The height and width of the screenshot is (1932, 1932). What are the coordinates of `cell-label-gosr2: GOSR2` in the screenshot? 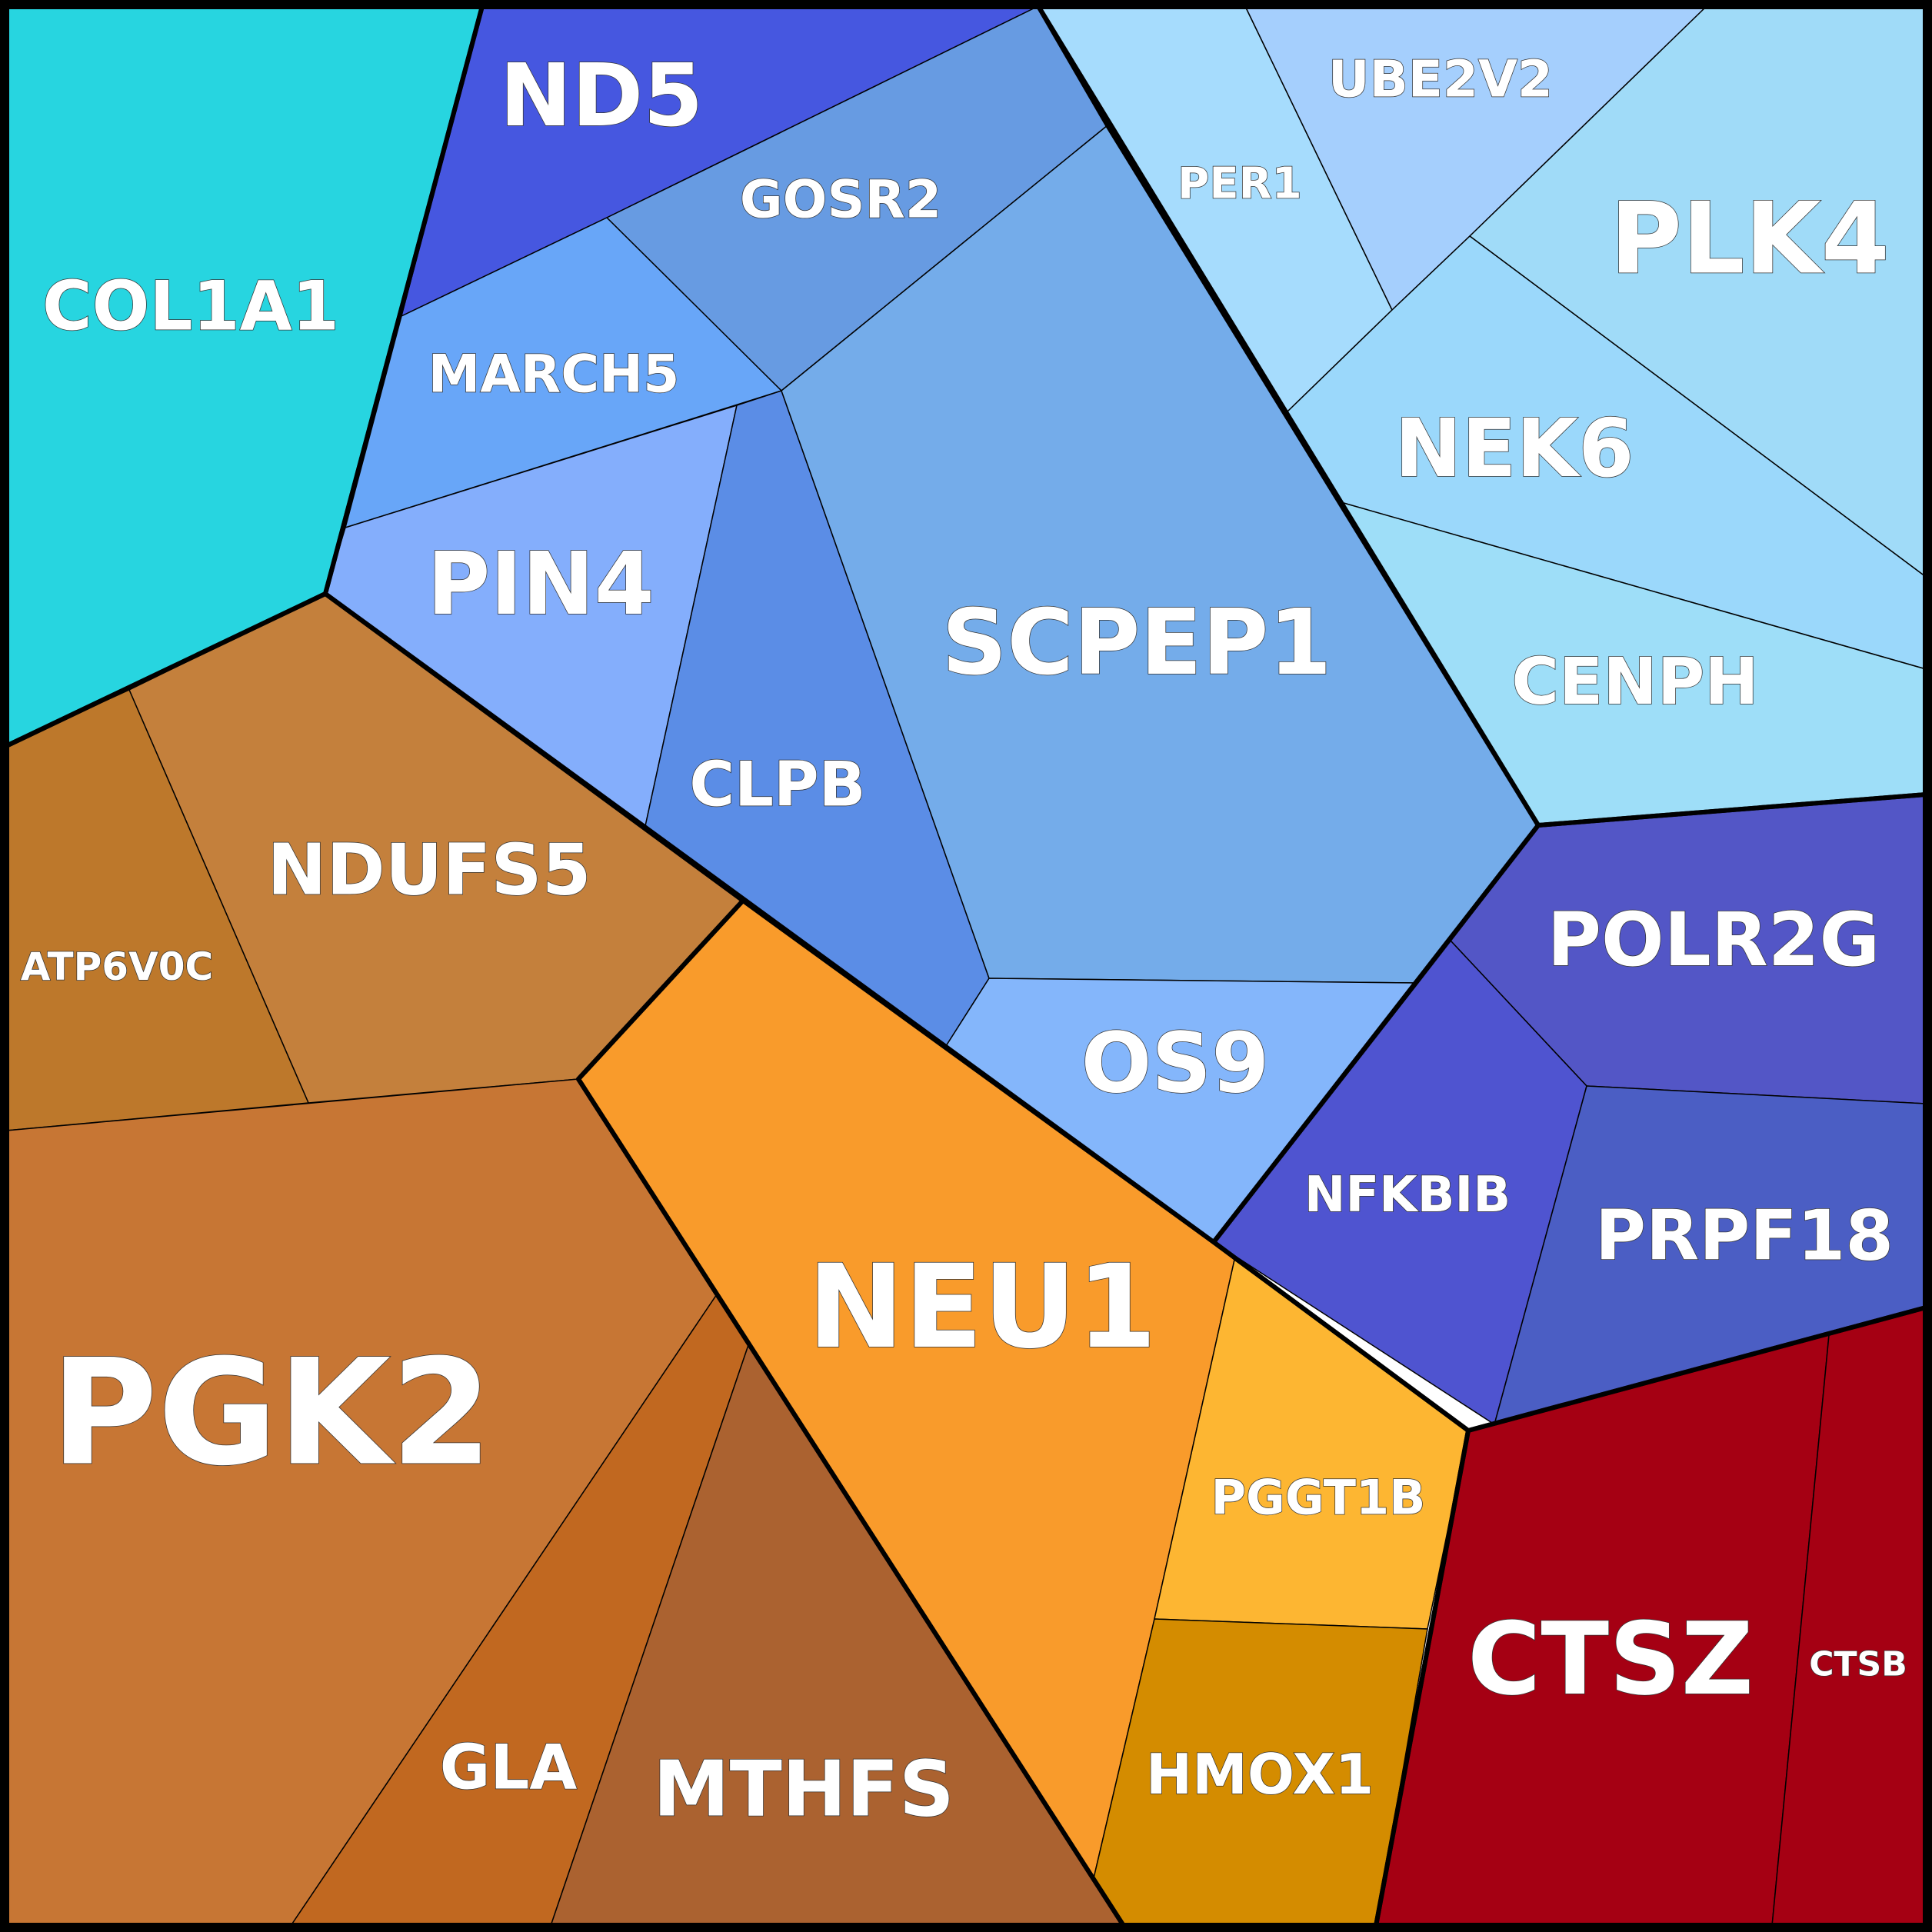 It's located at (840, 200).